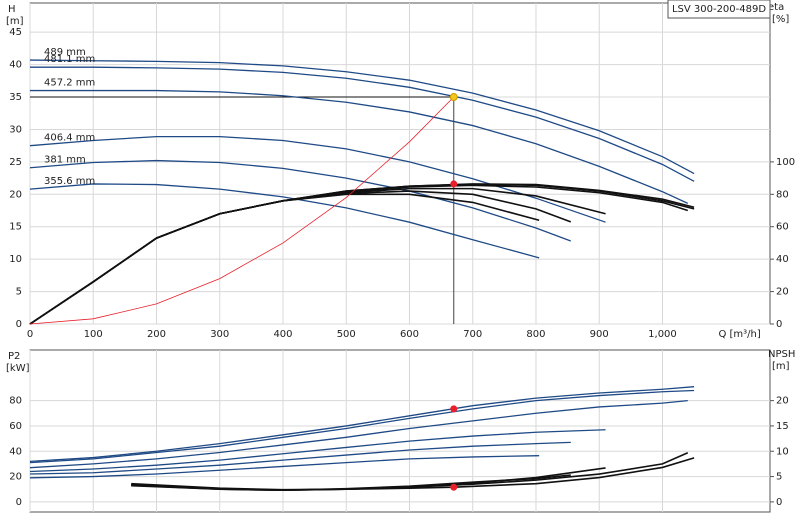  Describe the element at coordinates (15, 227) in the screenshot. I see `y-tick-label: 15` at that location.